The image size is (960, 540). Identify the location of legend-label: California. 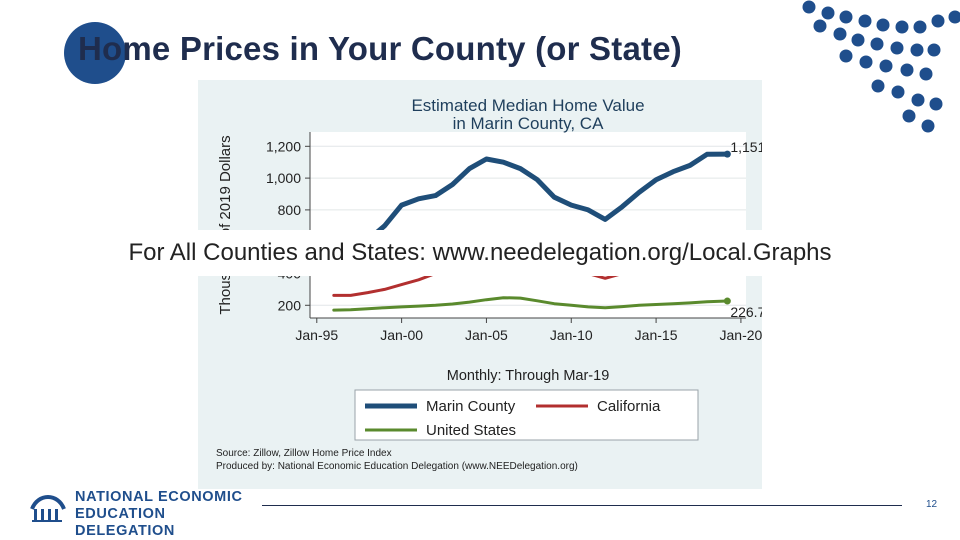
(629, 406).